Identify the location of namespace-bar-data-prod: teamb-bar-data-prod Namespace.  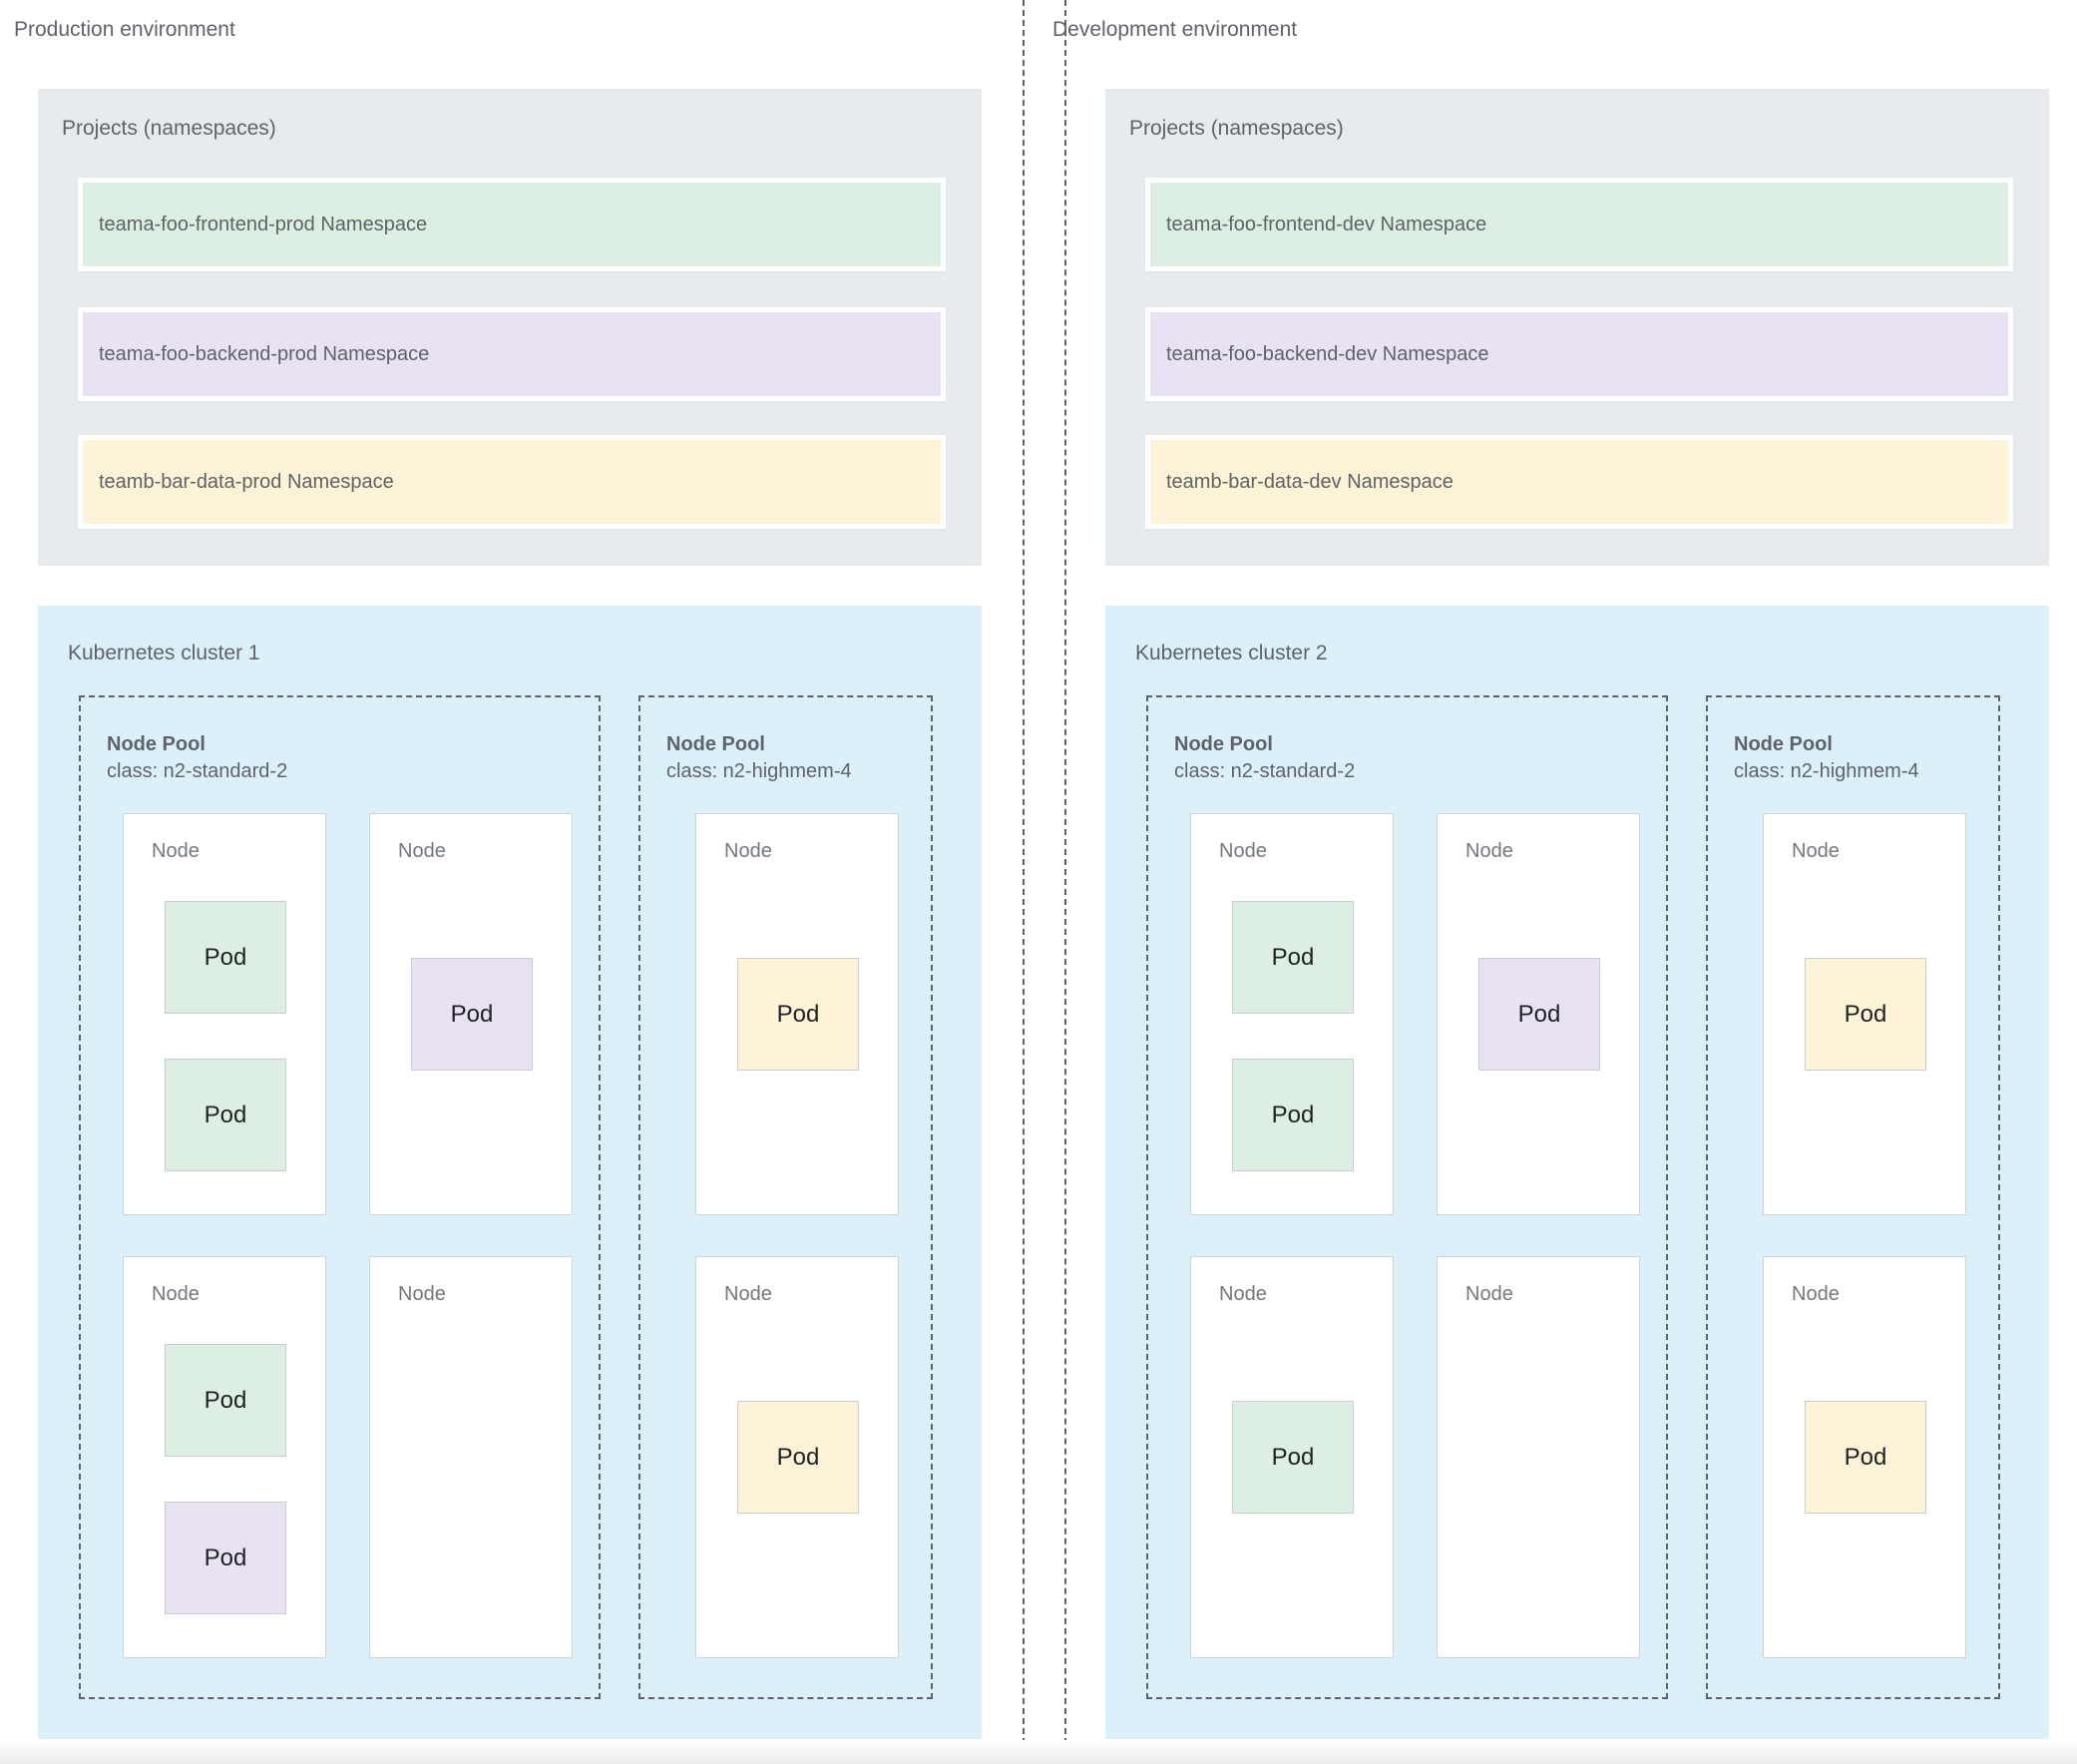
(512, 482).